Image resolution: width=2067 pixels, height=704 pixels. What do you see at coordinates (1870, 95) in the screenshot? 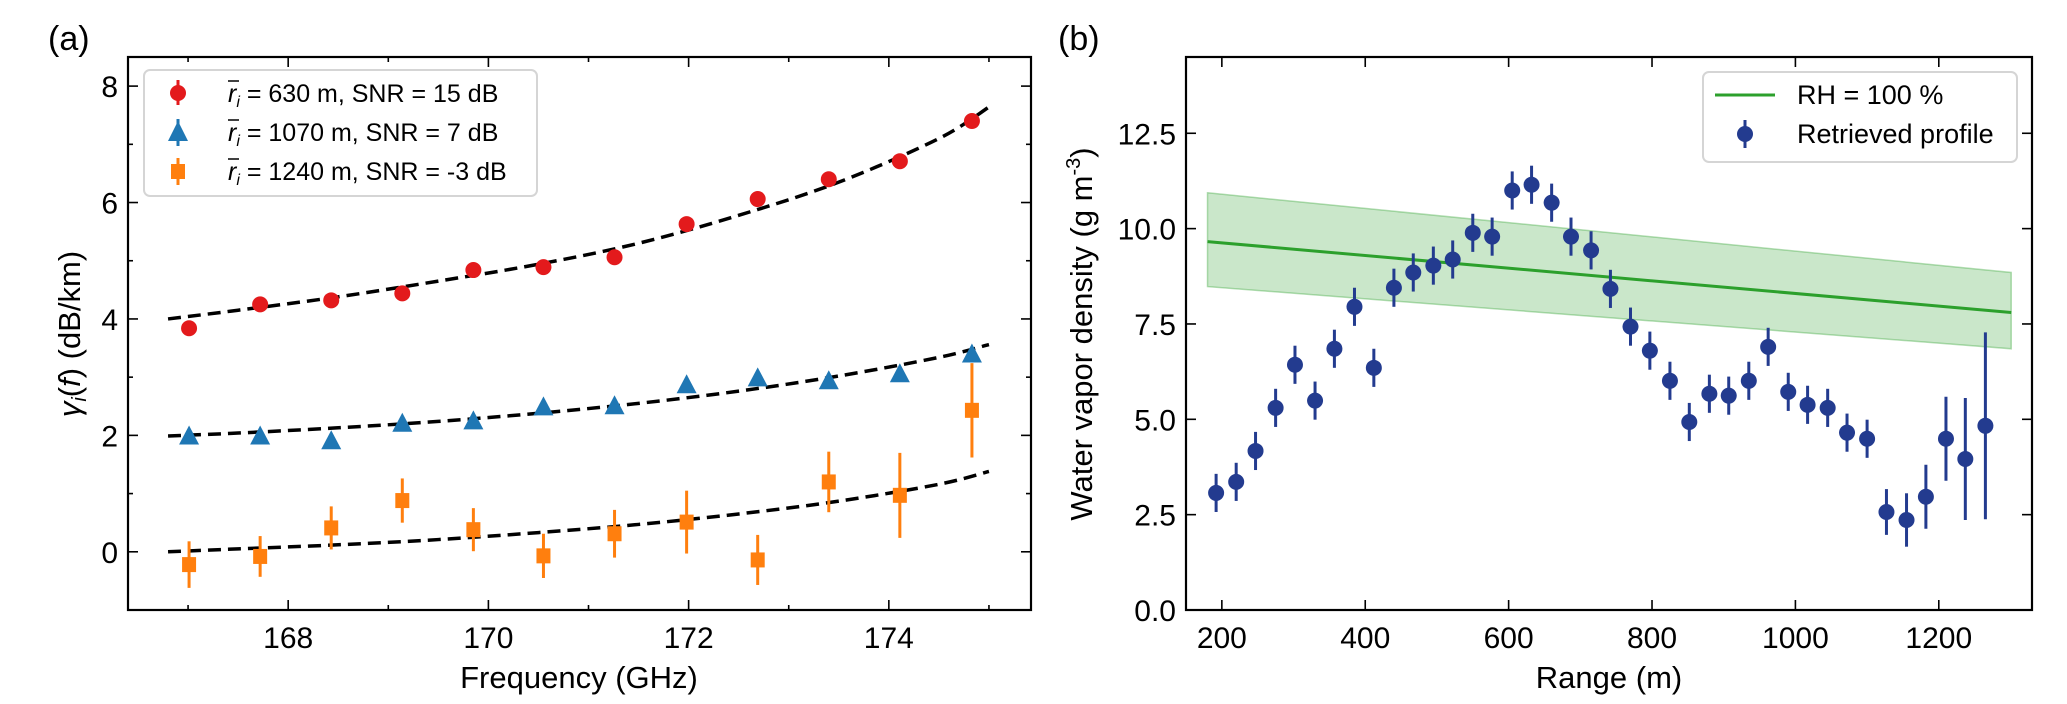
I see `legend-label-rh: RH = 100 %` at bounding box center [1870, 95].